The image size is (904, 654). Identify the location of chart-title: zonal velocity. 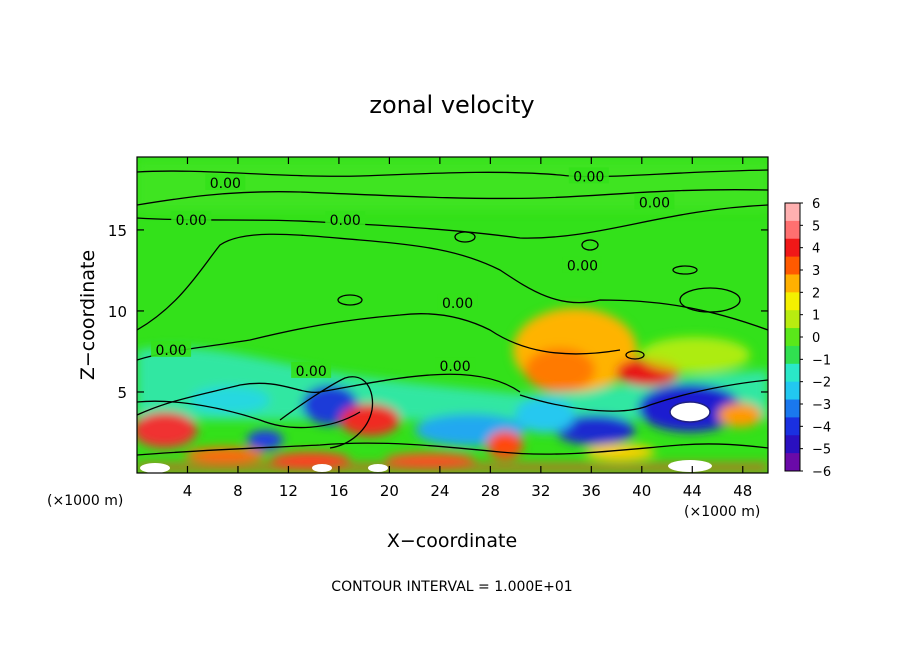
(451, 105).